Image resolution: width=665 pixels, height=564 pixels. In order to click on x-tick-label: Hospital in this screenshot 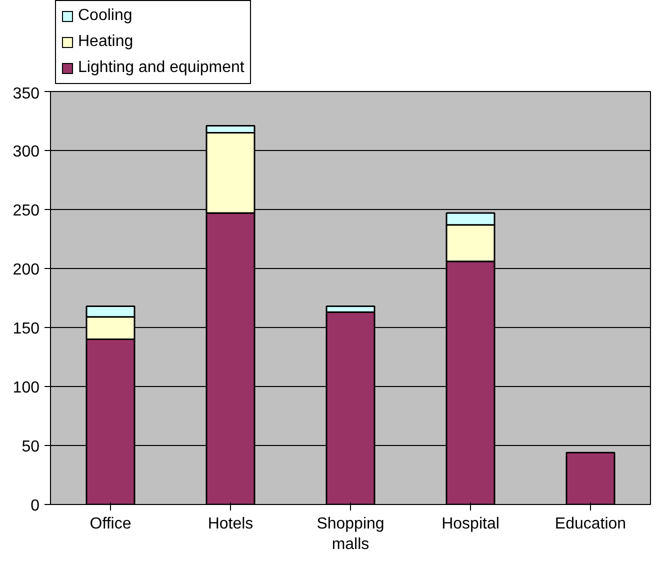, I will do `click(471, 524)`.